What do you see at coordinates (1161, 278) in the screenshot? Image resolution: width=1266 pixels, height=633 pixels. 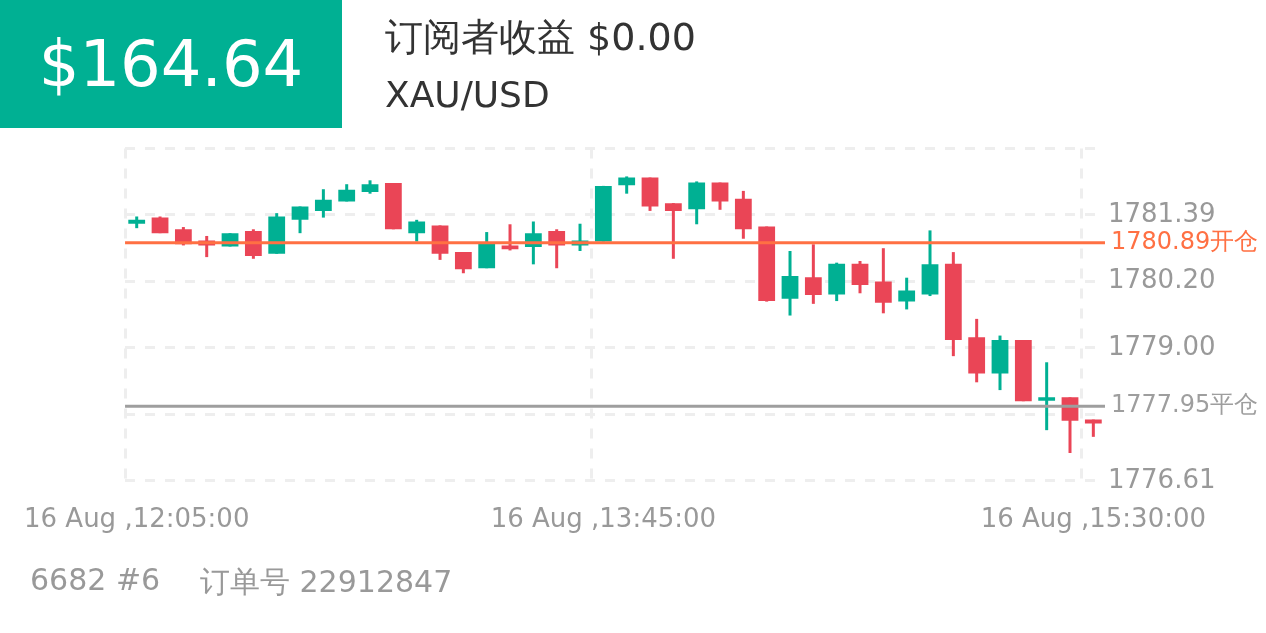 I see `y-tick-label: 1780.20` at bounding box center [1161, 278].